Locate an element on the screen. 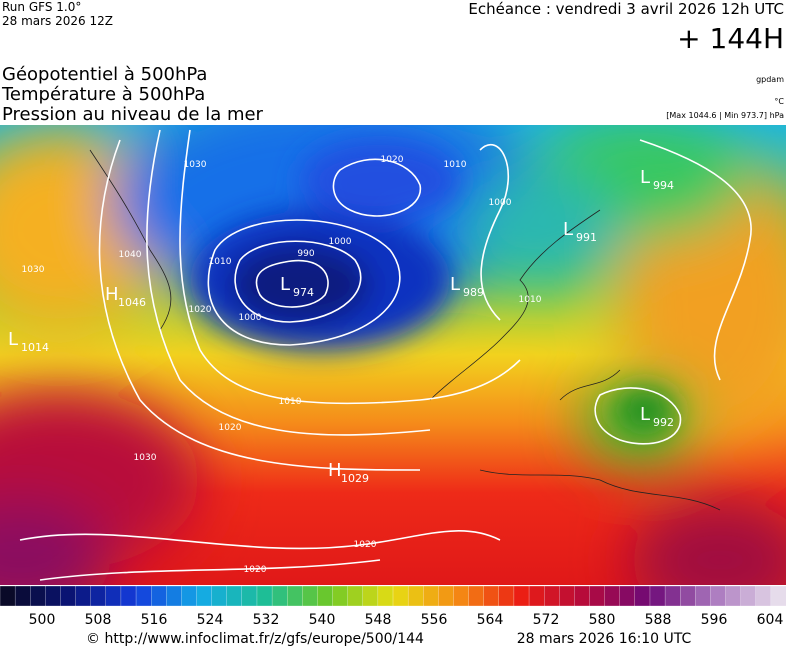  colorbar-label: 556 is located at coordinates (434, 620).